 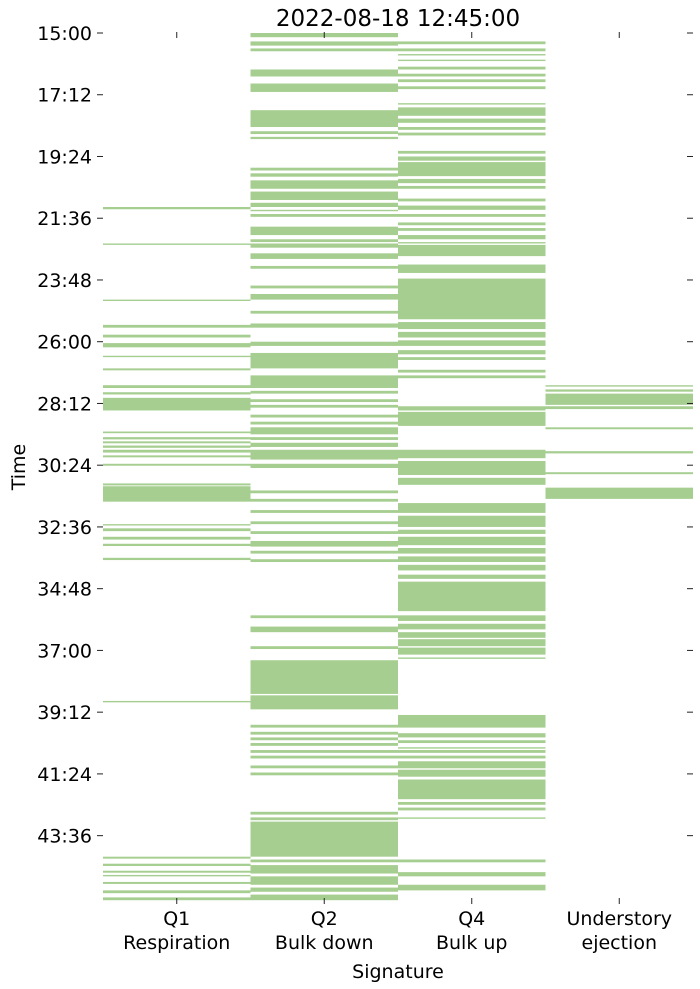 I want to click on y-tick-label: 32:36, so click(x=64, y=528).